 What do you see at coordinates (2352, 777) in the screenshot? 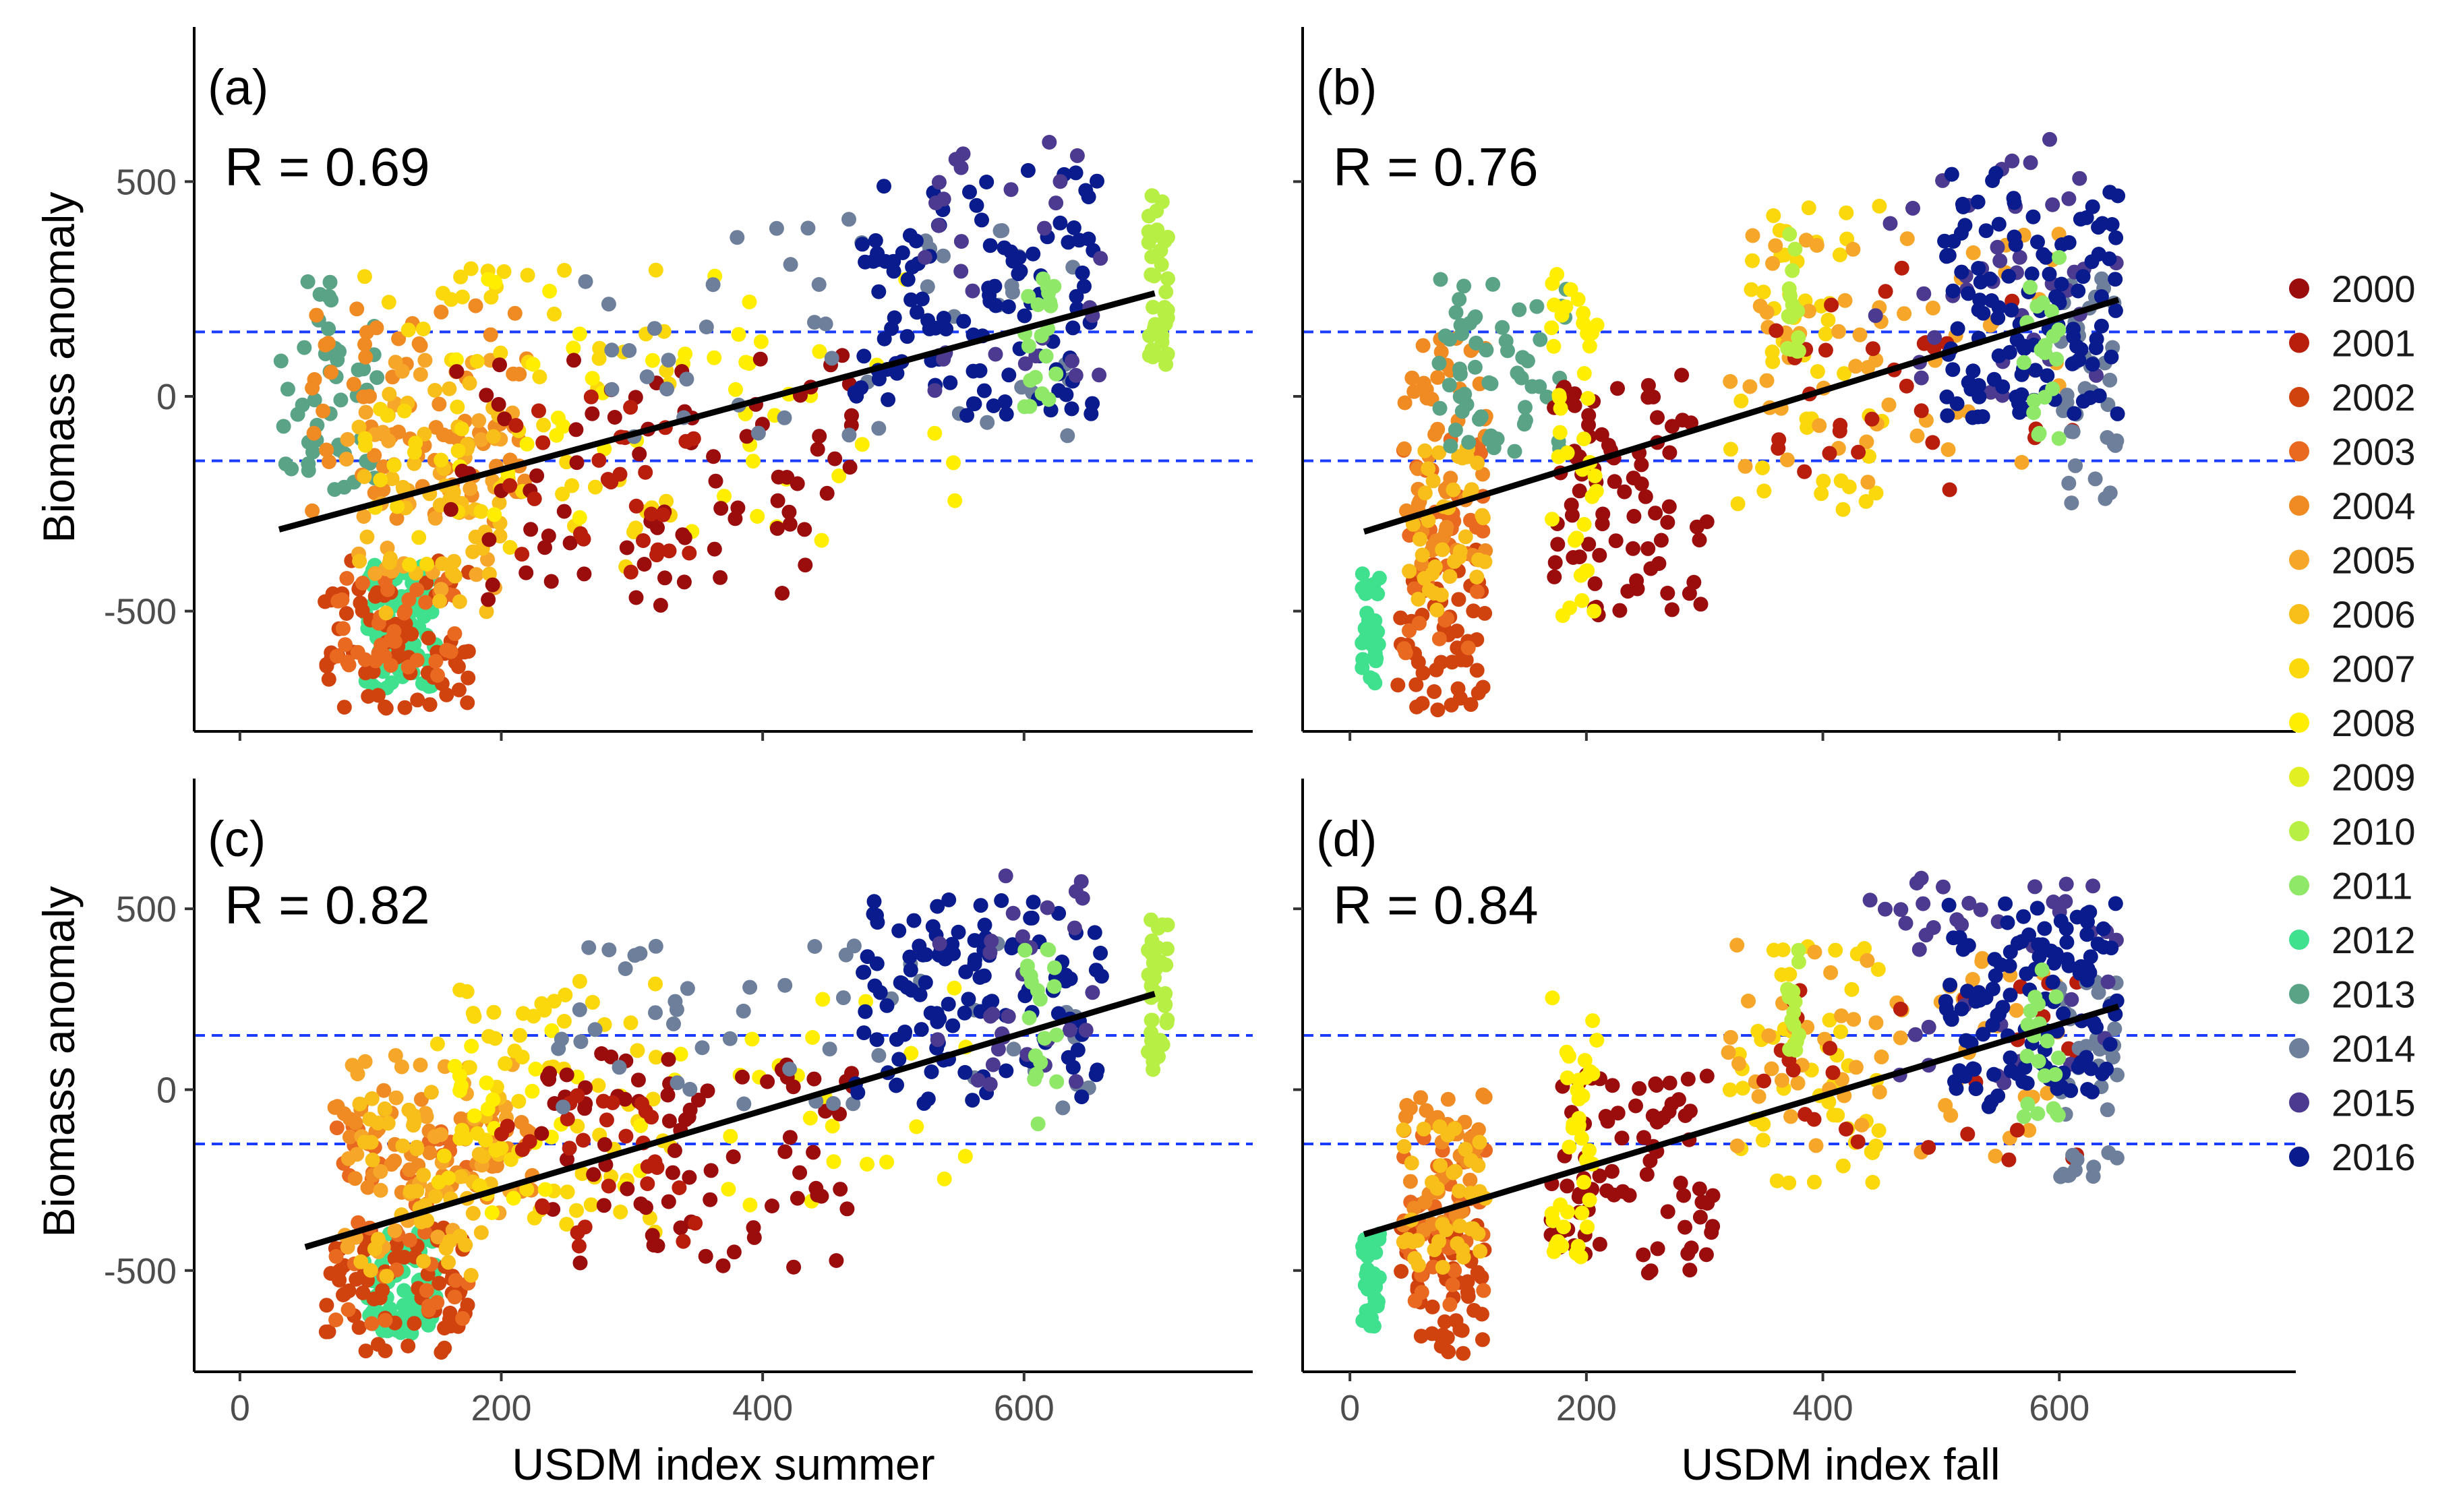
I see `legend-item-2009: 2009` at bounding box center [2352, 777].